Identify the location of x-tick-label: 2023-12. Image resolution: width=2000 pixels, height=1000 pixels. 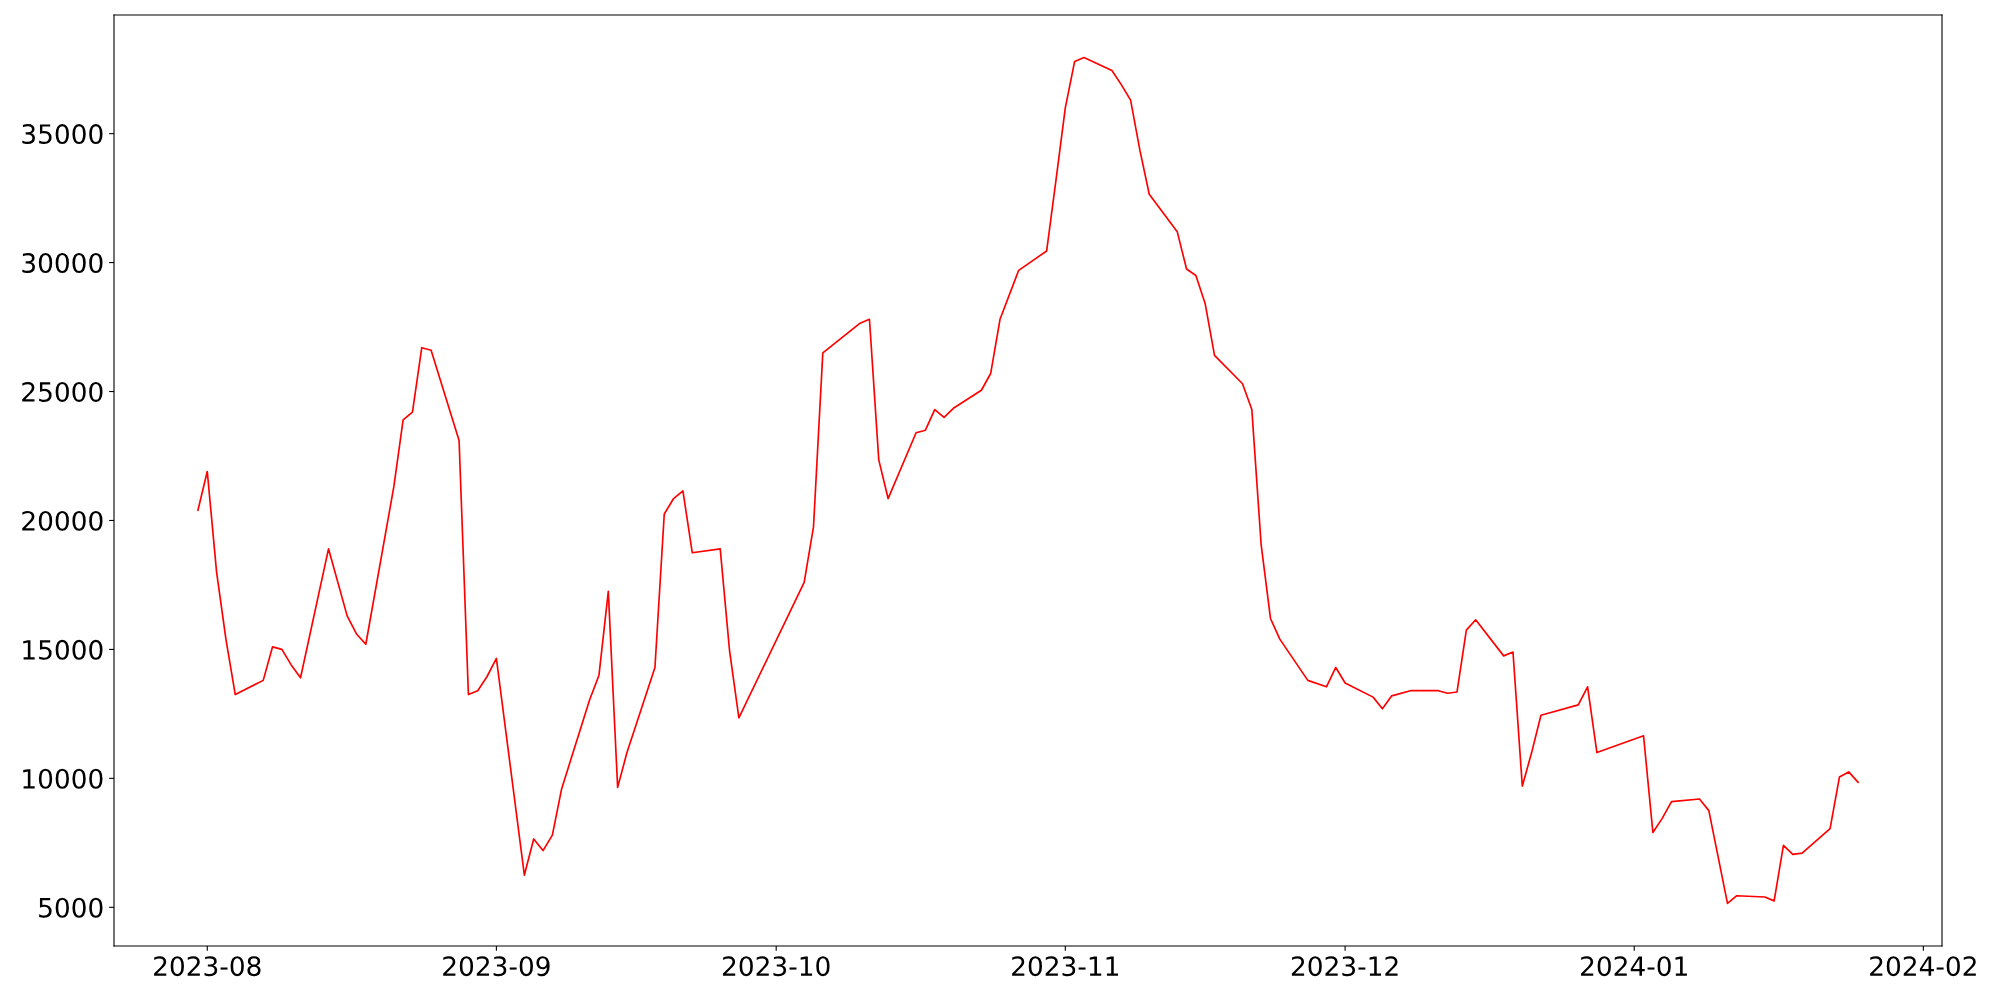
(1344, 966).